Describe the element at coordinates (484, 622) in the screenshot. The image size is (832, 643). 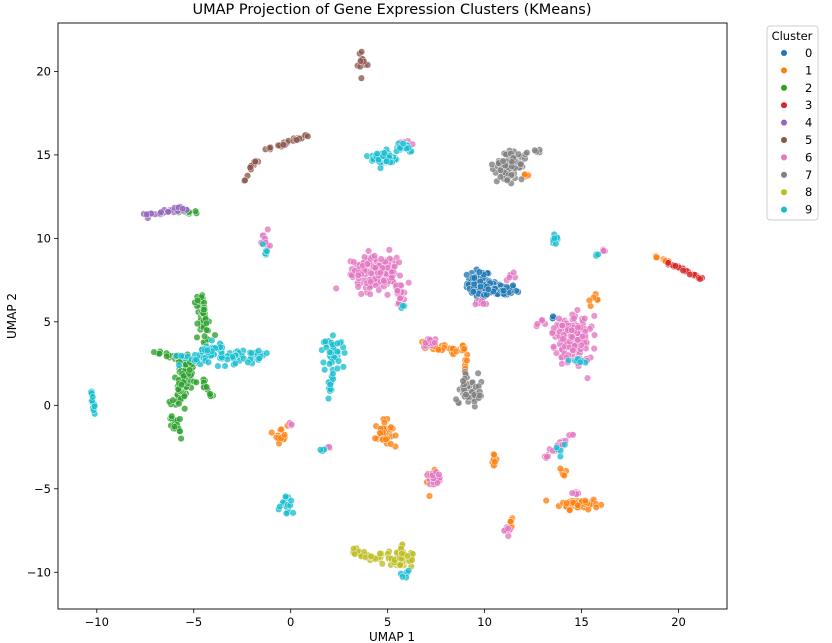
I see `x-tick-label: 10` at that location.